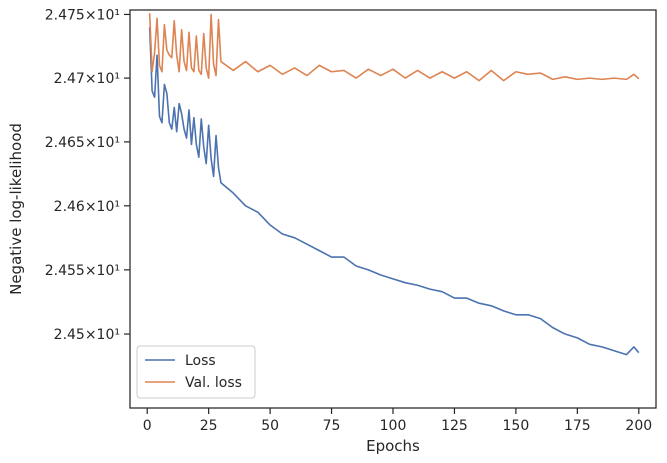  I want to click on y-tick-label: 2.475×10¹, so click(82, 15).